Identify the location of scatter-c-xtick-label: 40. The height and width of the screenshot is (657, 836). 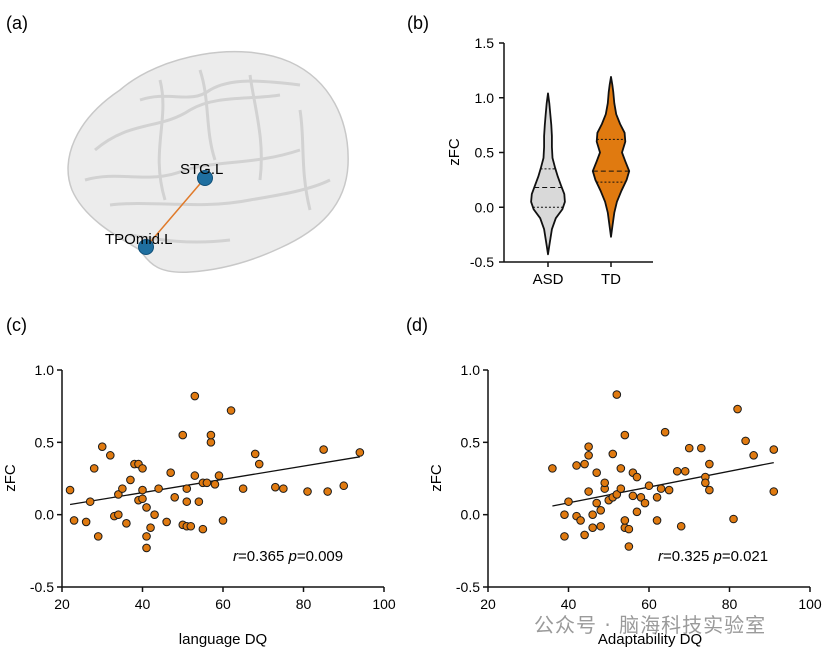
(143, 604).